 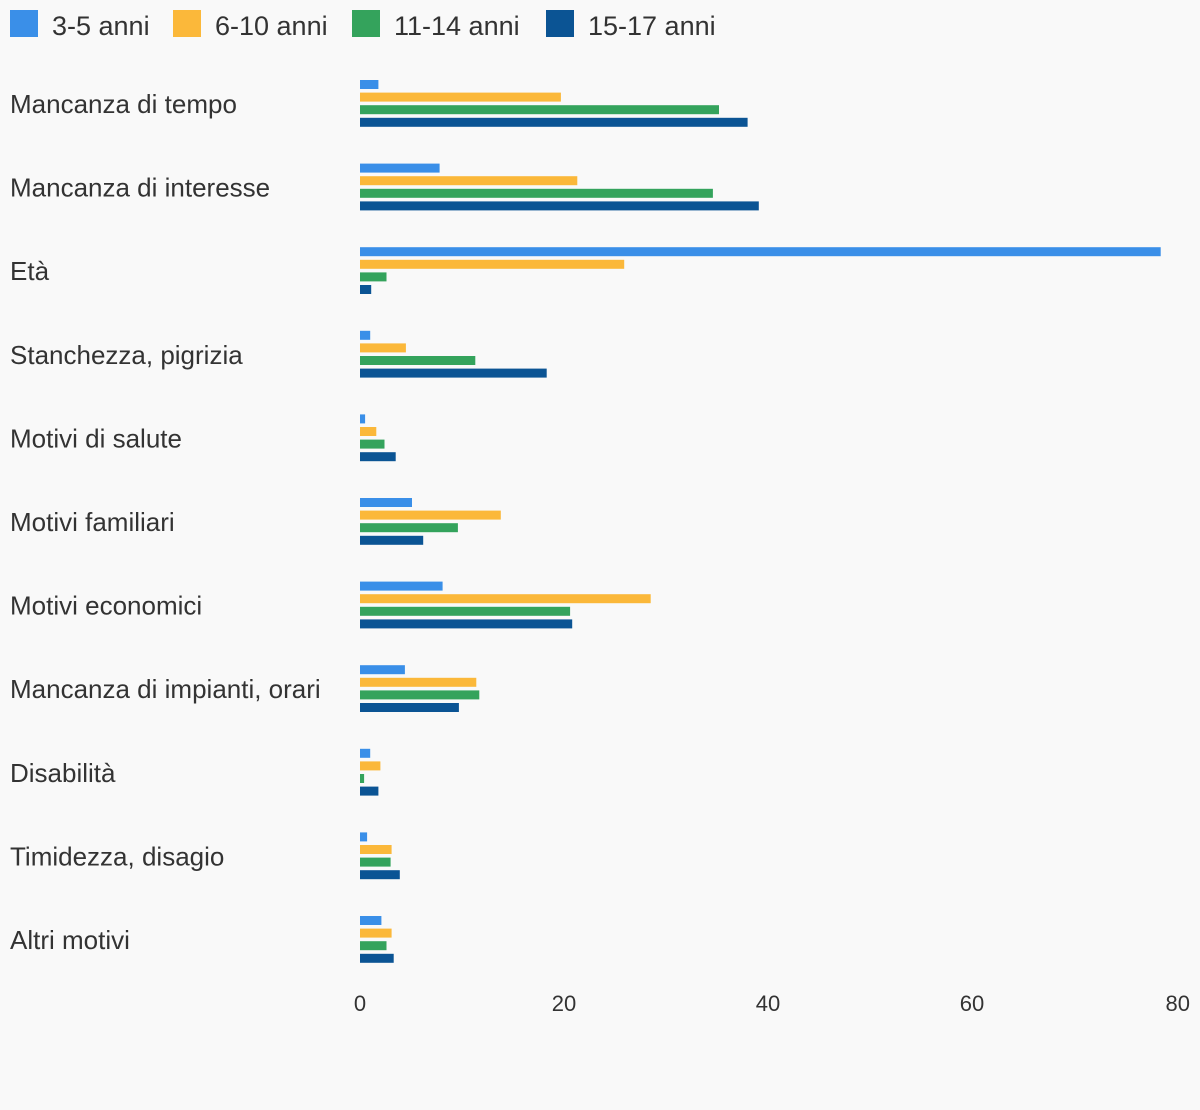 I want to click on category-label: Mancanza di tempo, so click(x=123, y=104).